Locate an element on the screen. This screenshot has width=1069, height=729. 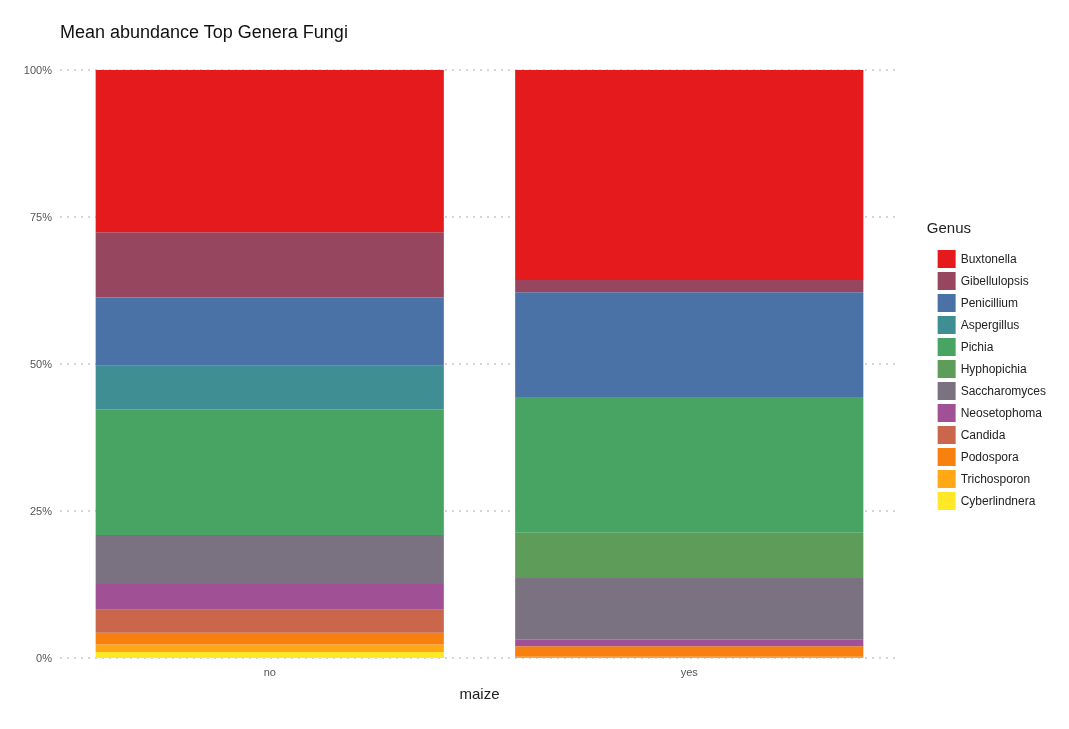
y-tick-label: 25% is located at coordinates (41, 511).